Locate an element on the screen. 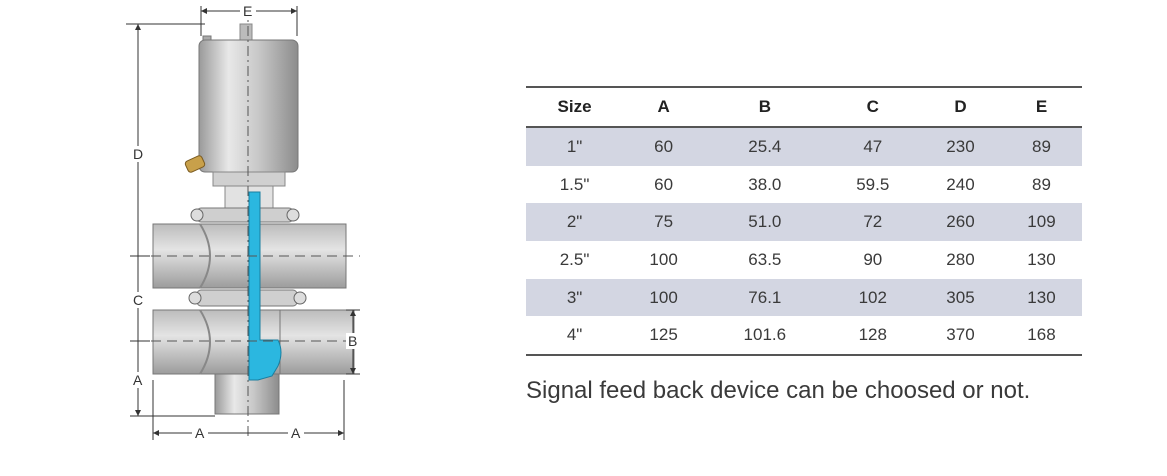 The image size is (1167, 476). table-row: 2" 75 51.0 72 260 109 is located at coordinates (804, 222).